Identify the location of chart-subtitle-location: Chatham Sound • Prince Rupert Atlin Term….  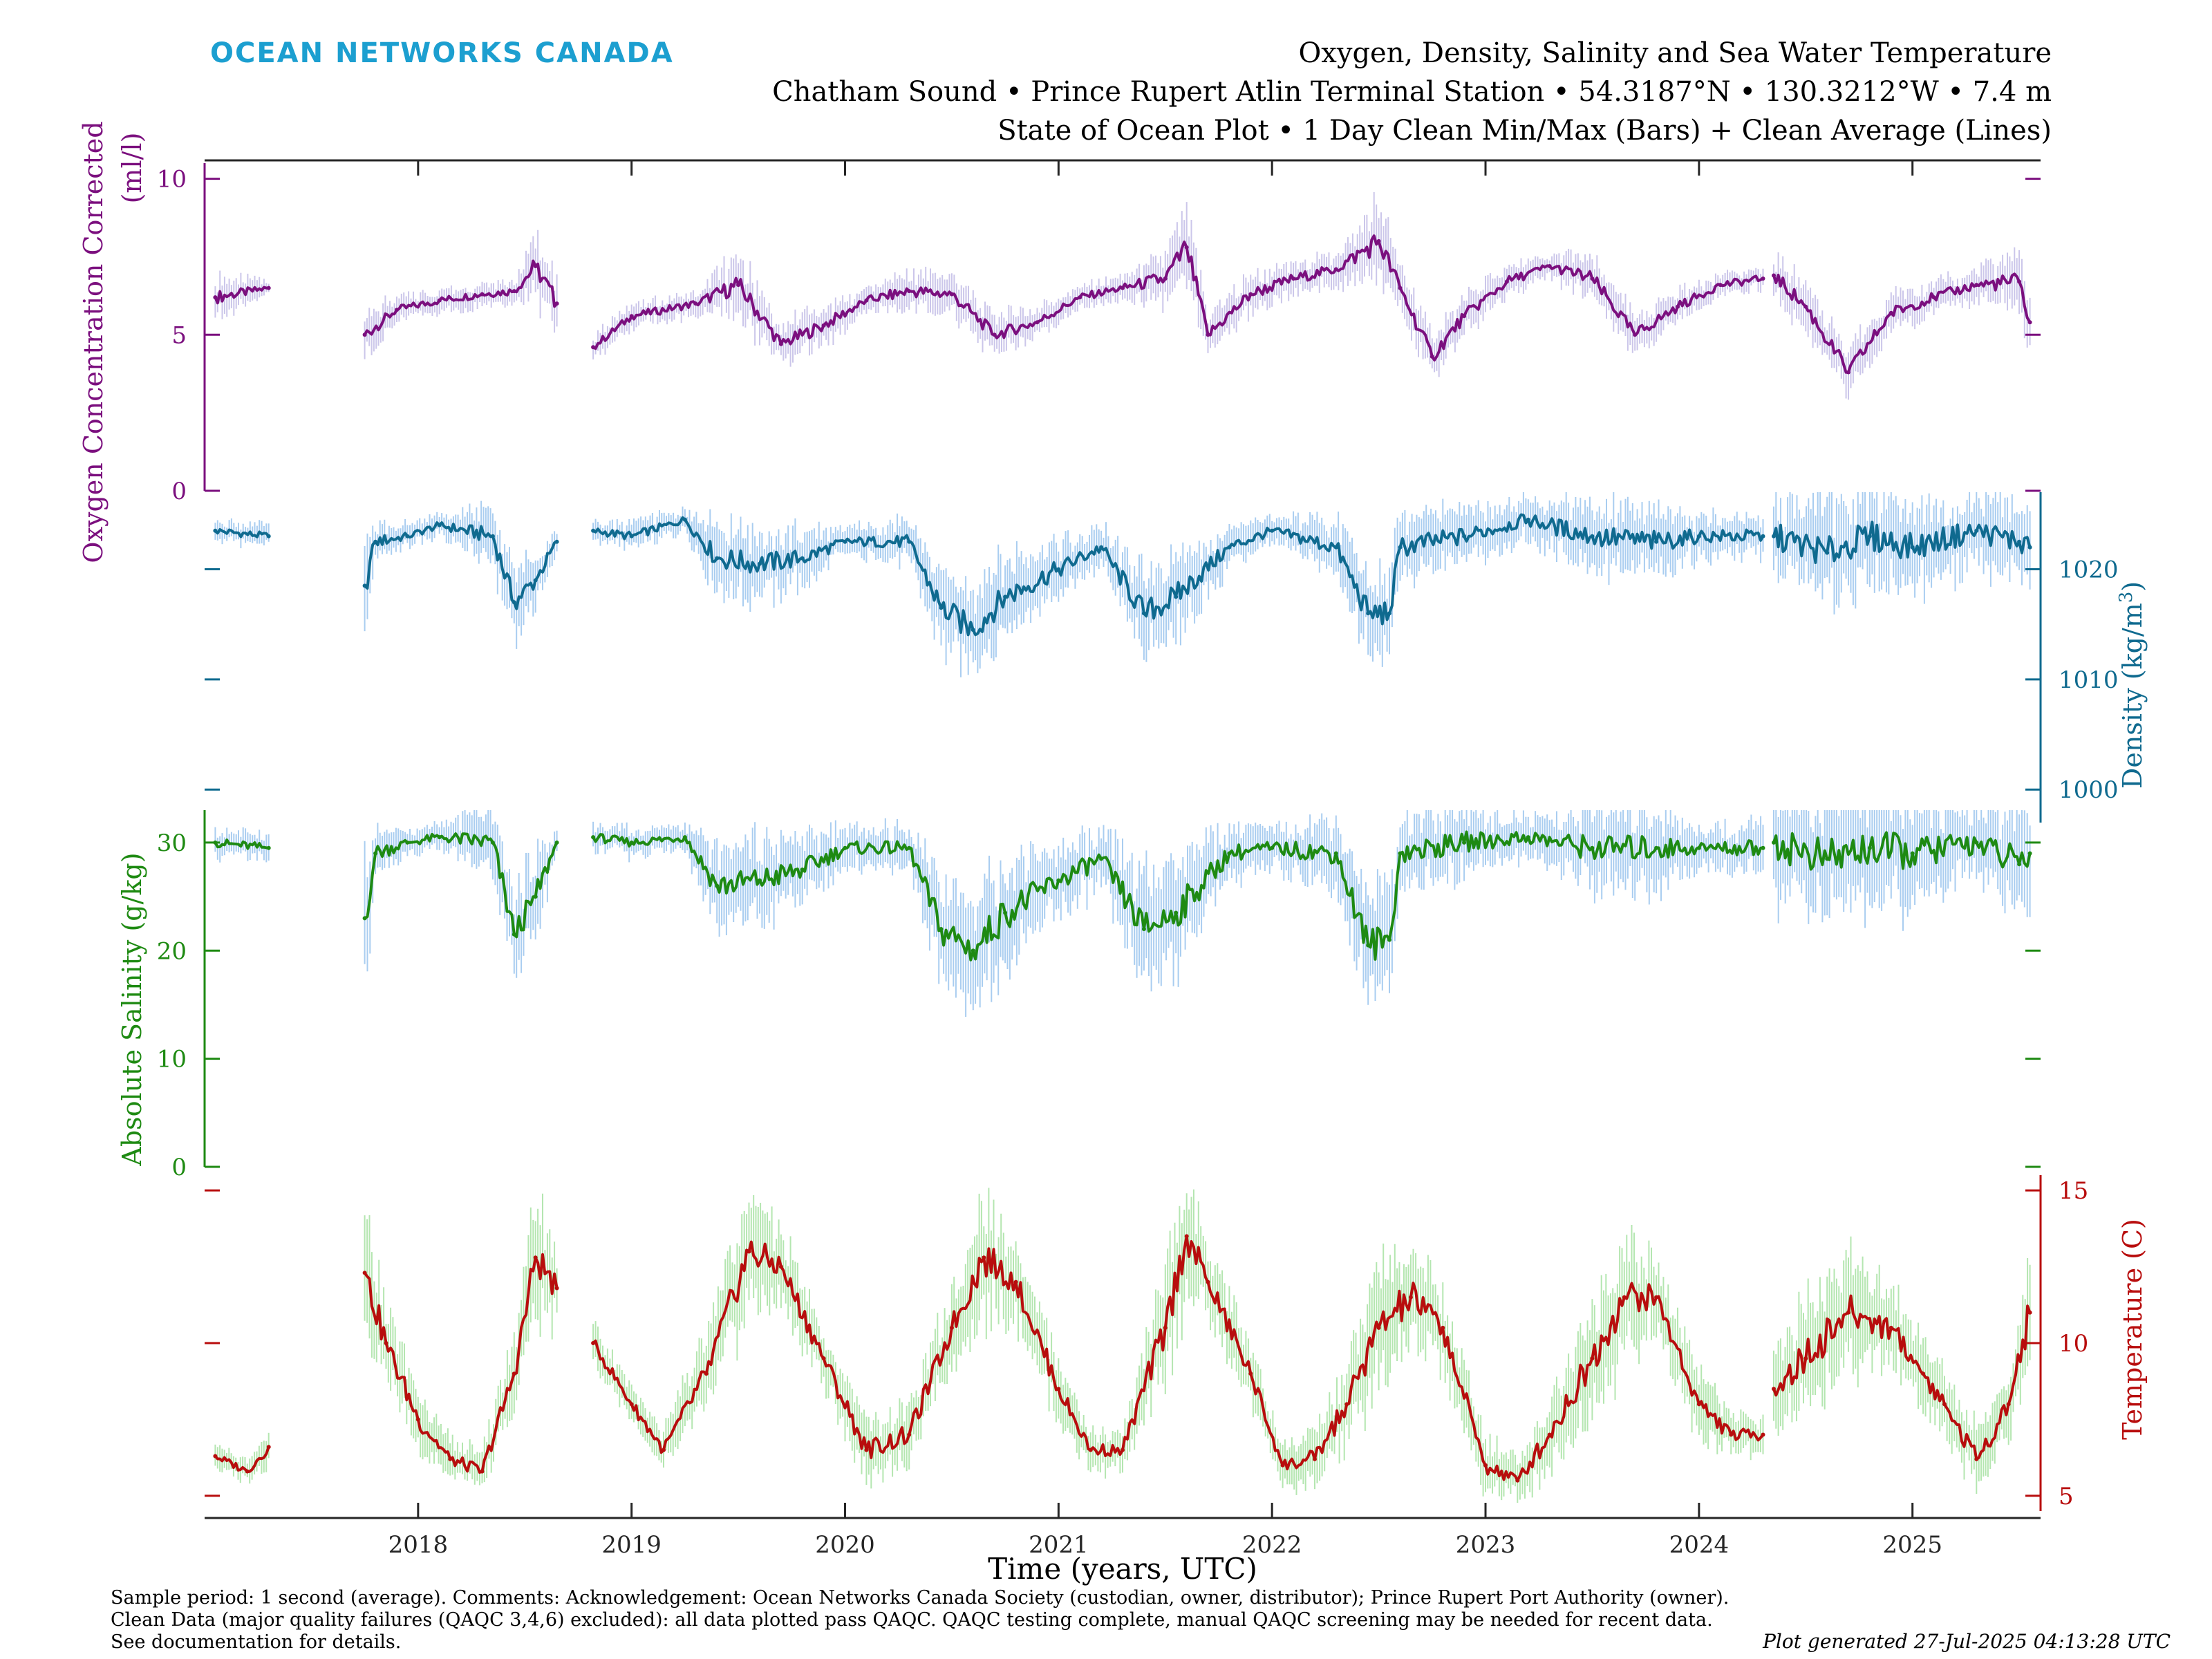
(1412, 92).